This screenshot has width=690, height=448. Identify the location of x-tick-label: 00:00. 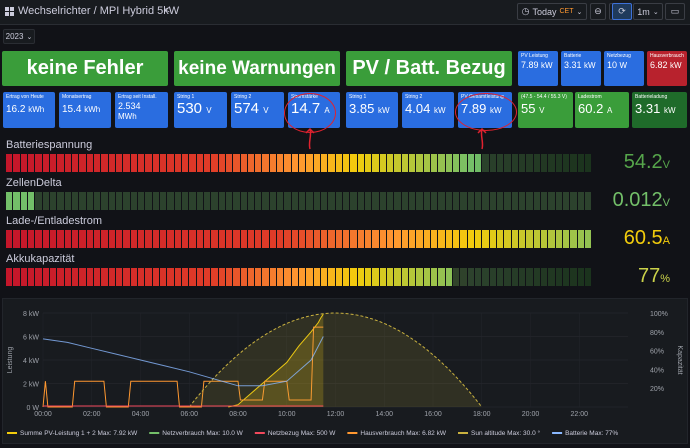
(43, 414).